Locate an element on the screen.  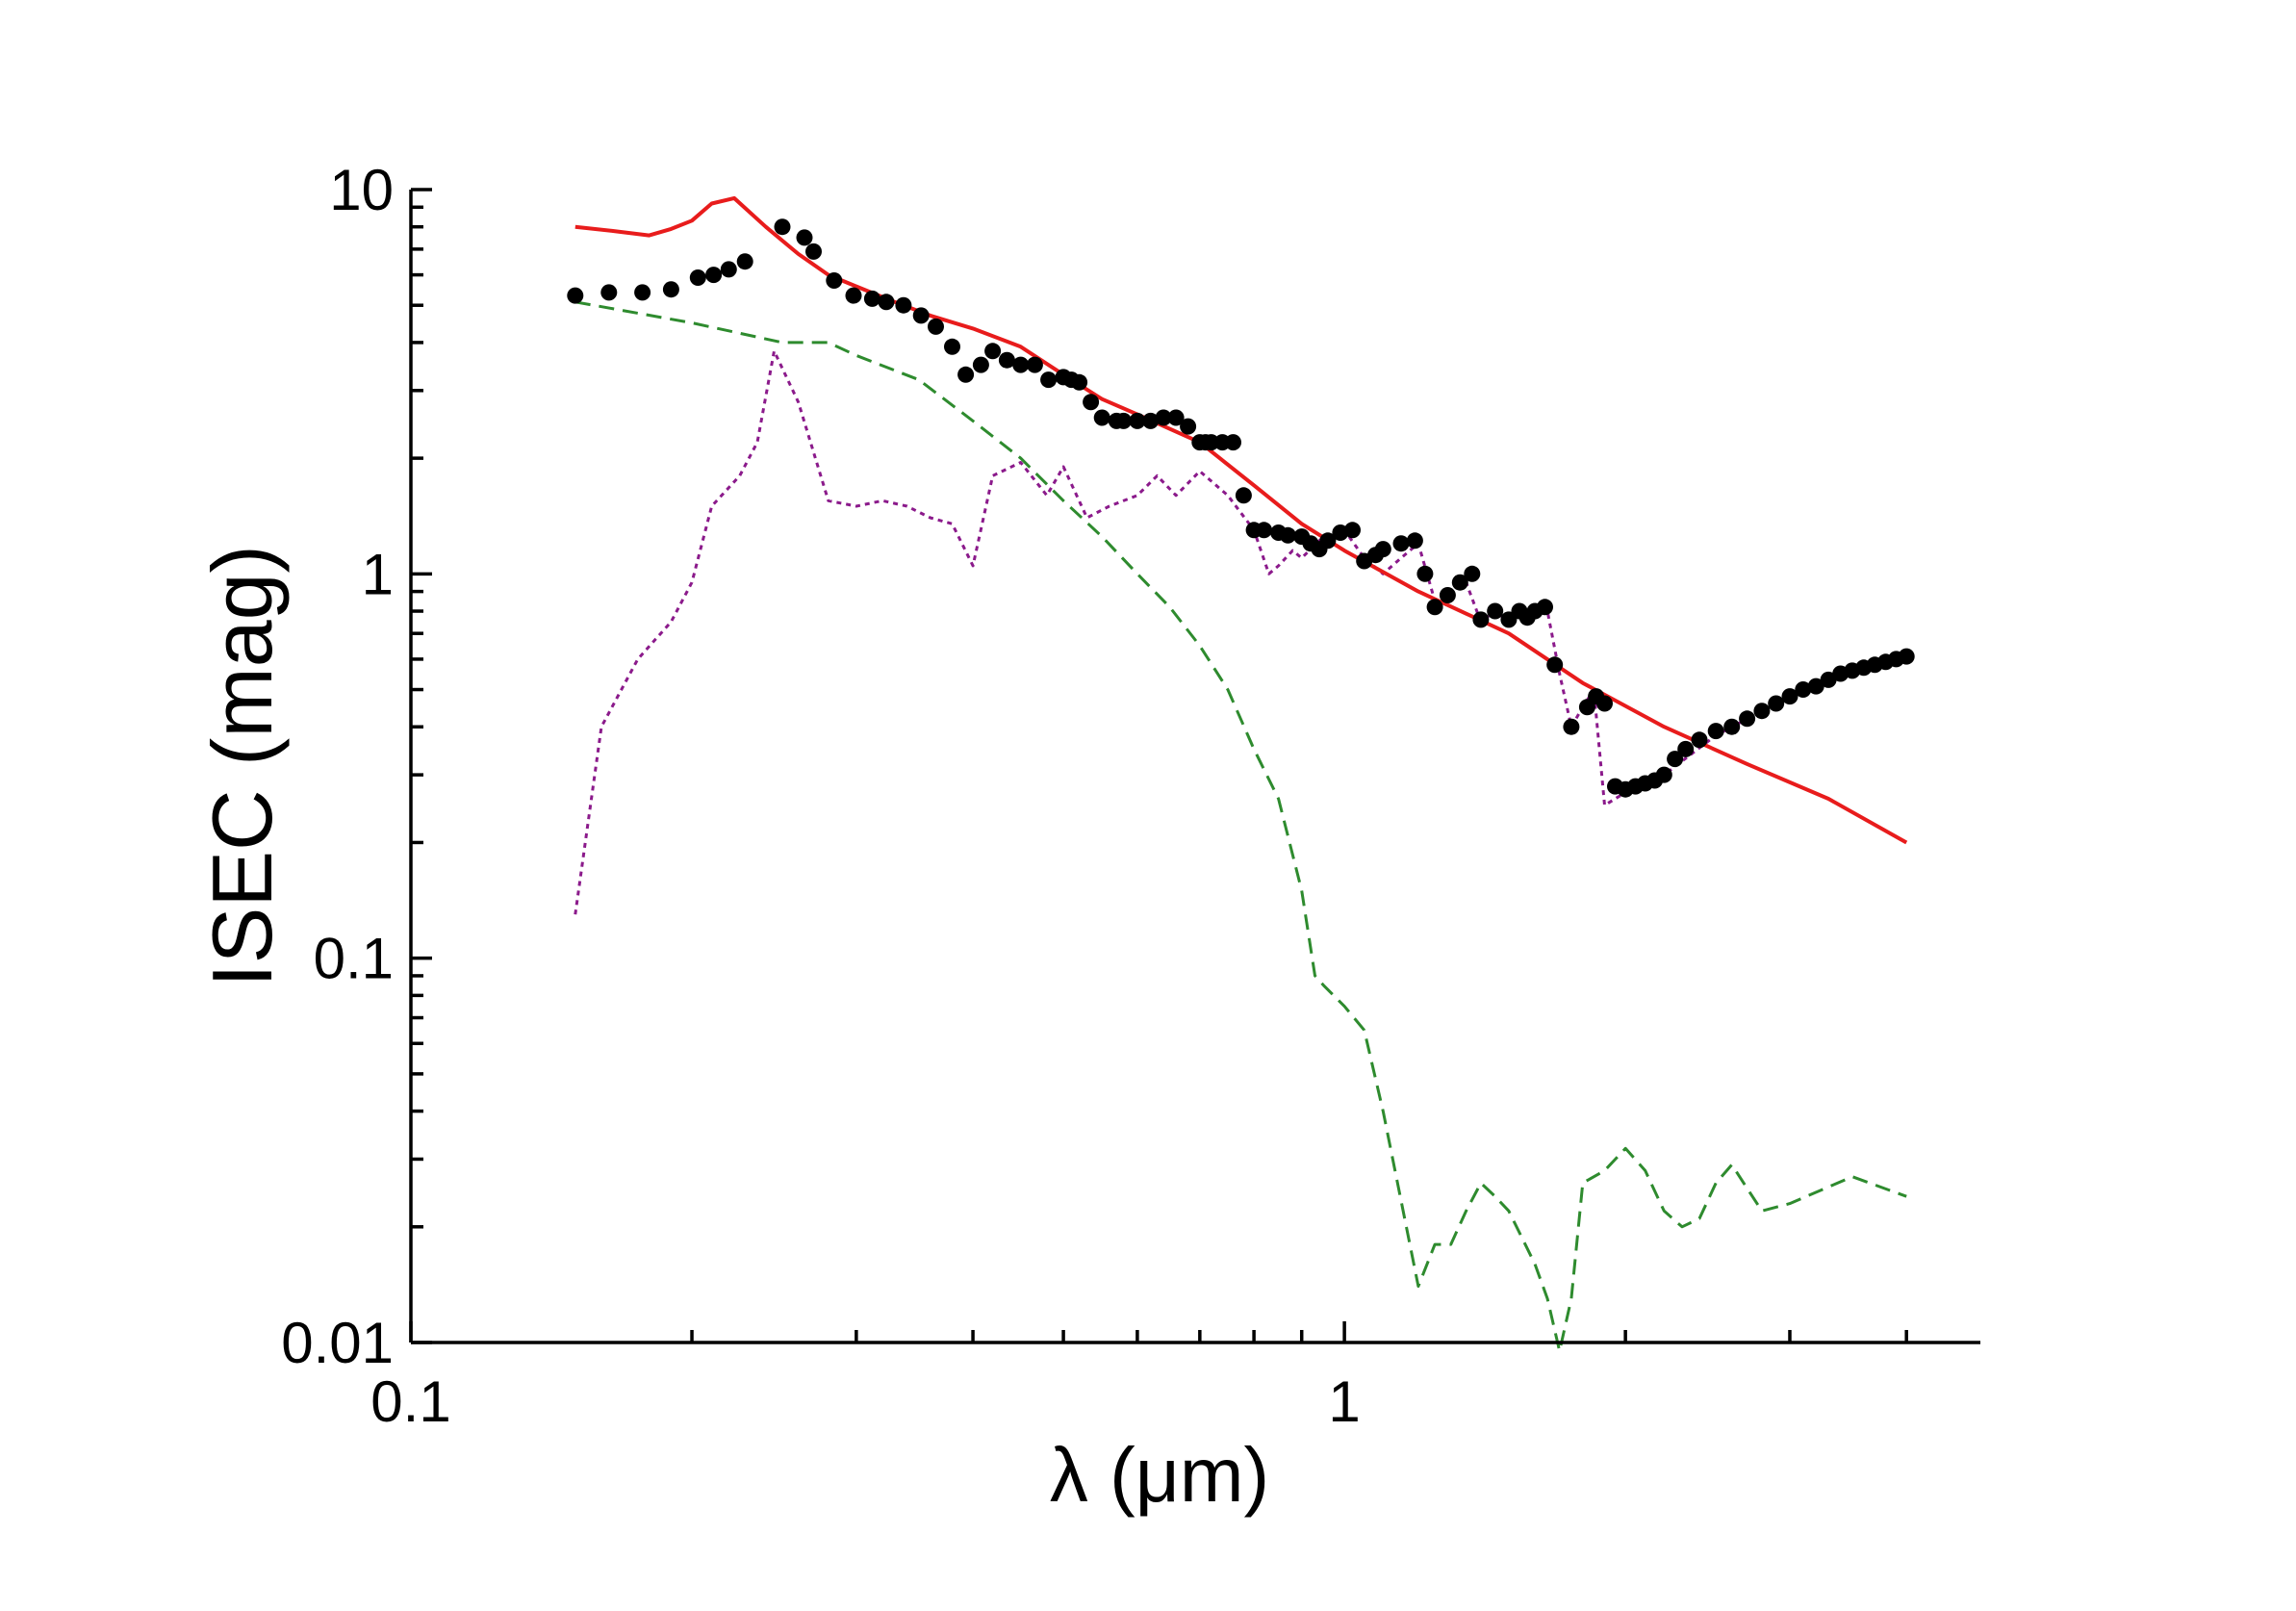
x-tick-label: 0.1 is located at coordinates (410, 1401).